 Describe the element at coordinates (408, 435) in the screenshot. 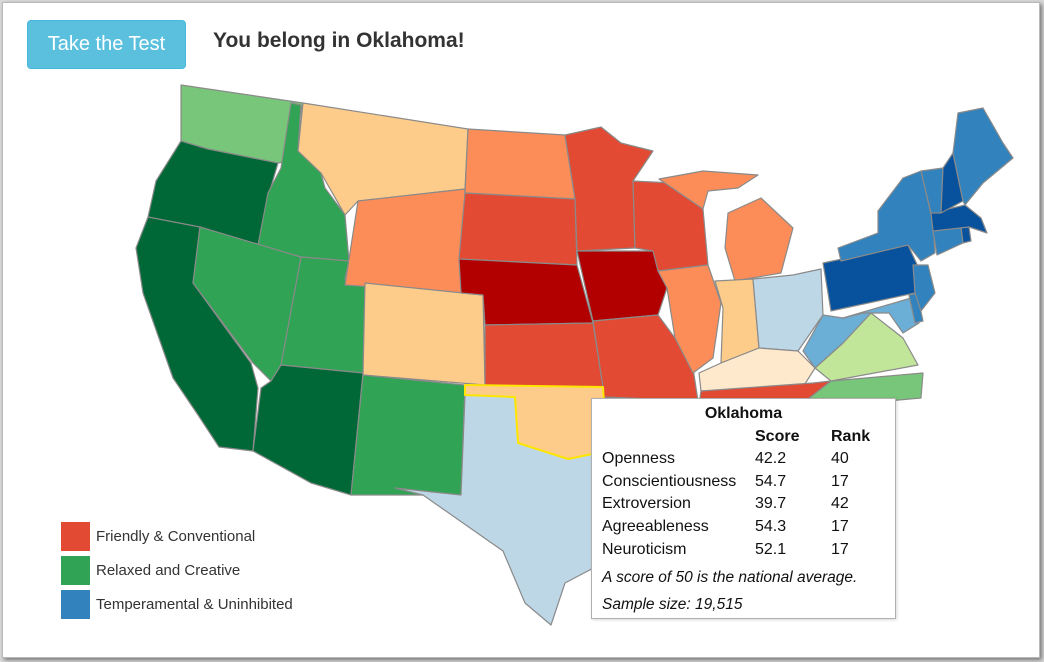

I see `state-new-mexico` at that location.